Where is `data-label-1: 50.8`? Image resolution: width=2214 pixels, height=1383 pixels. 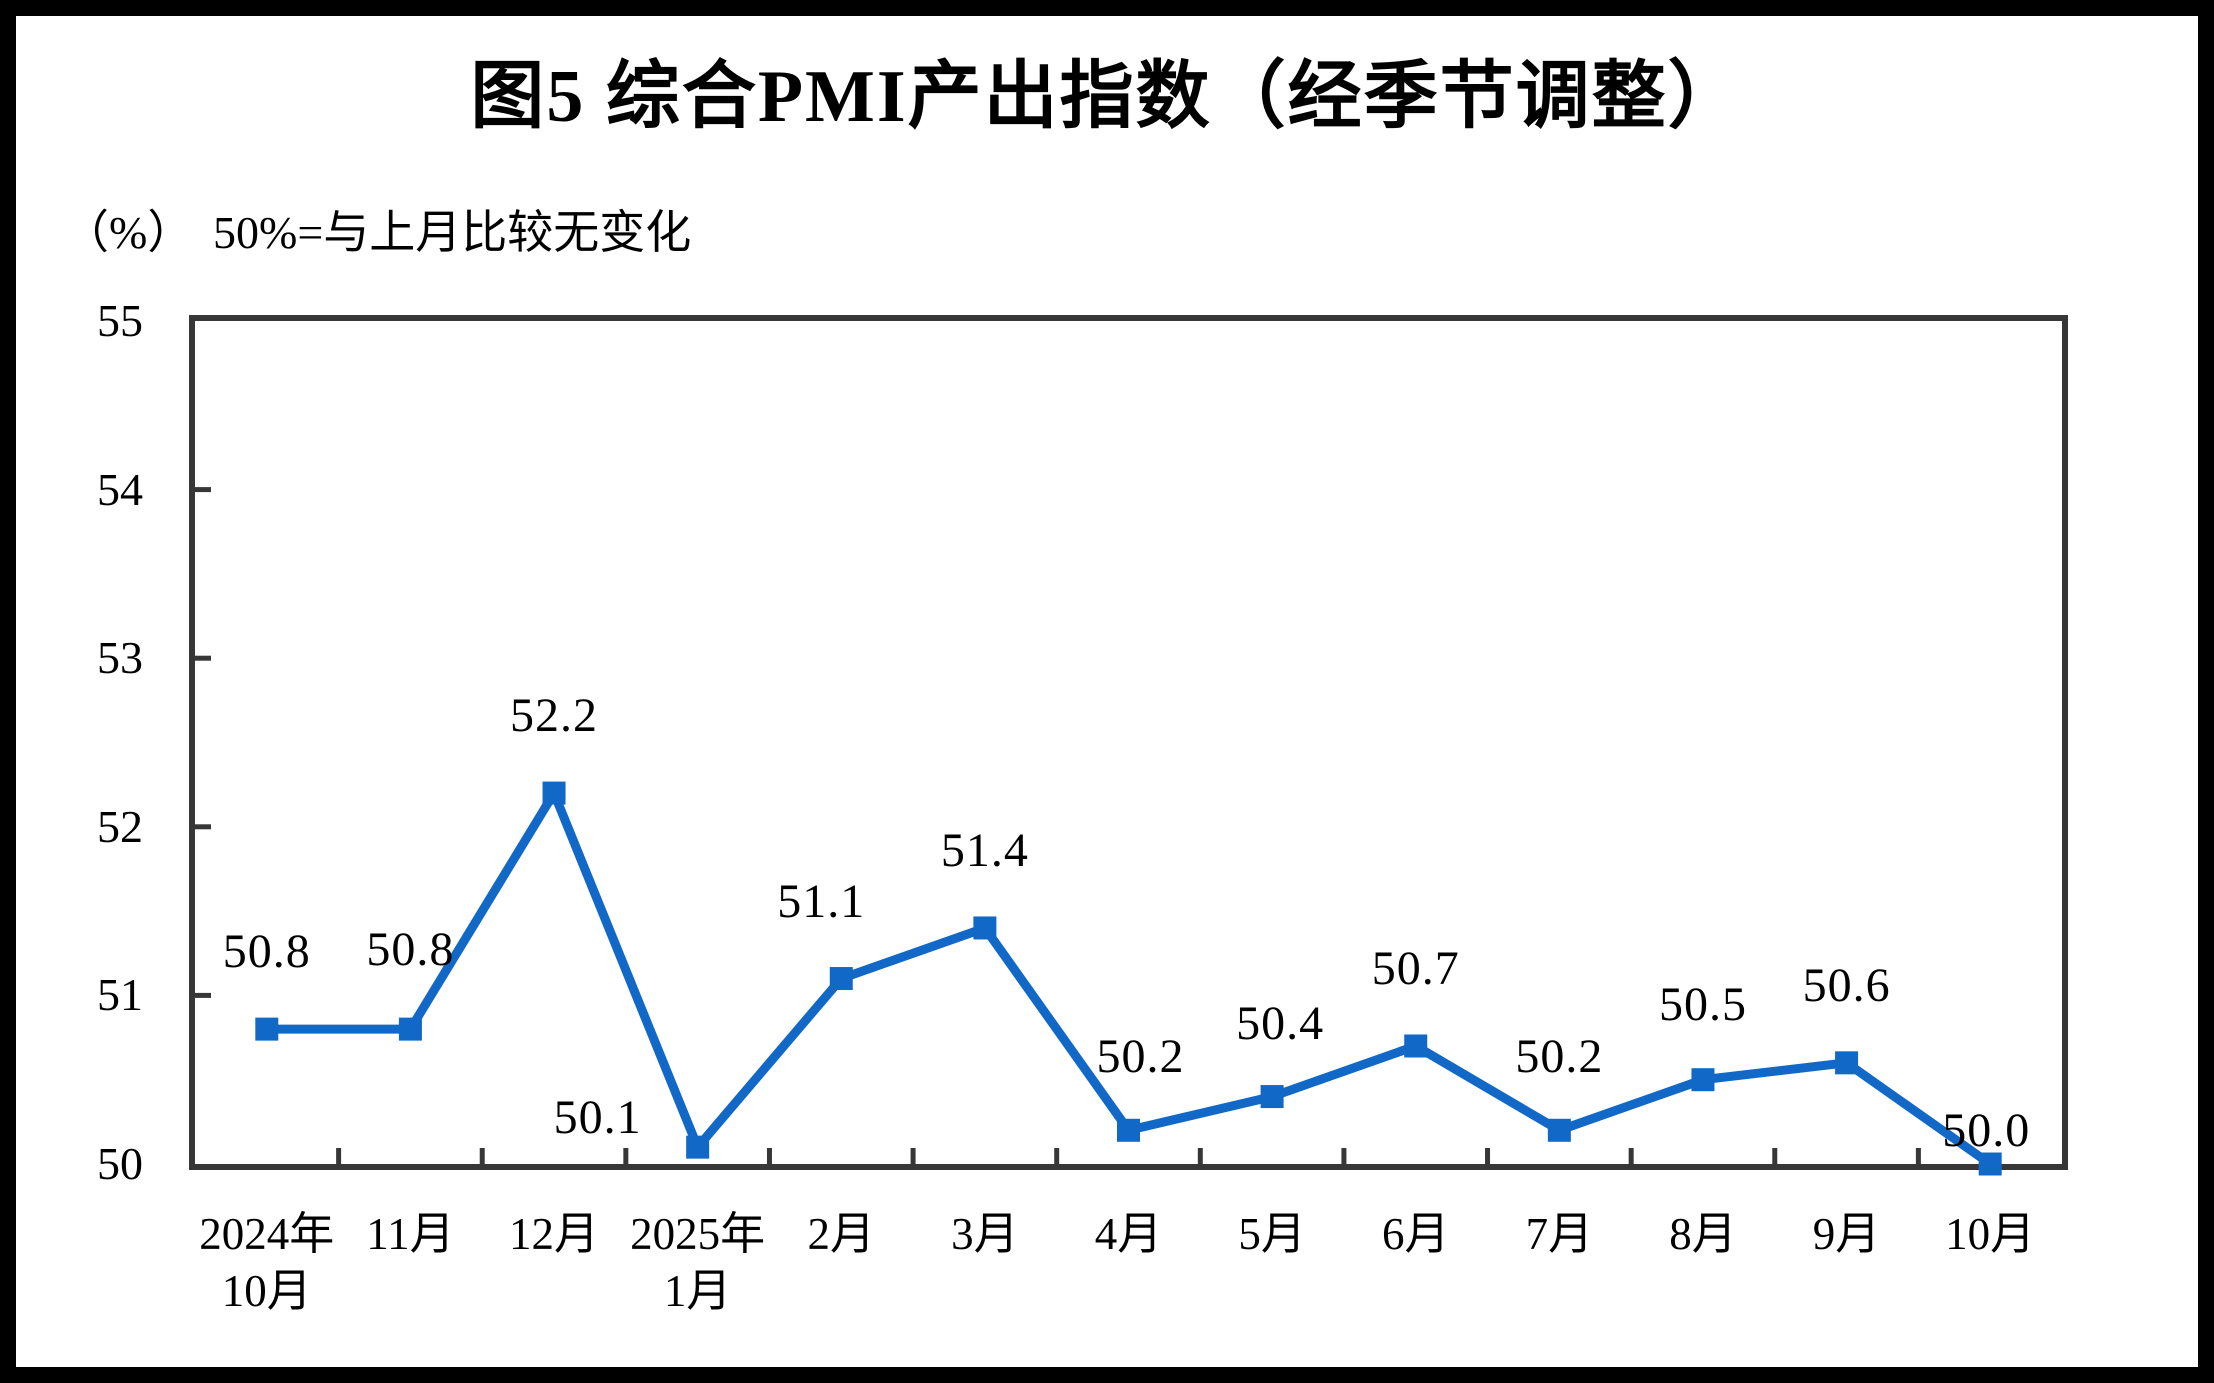
data-label-1: 50.8 is located at coordinates (266, 952).